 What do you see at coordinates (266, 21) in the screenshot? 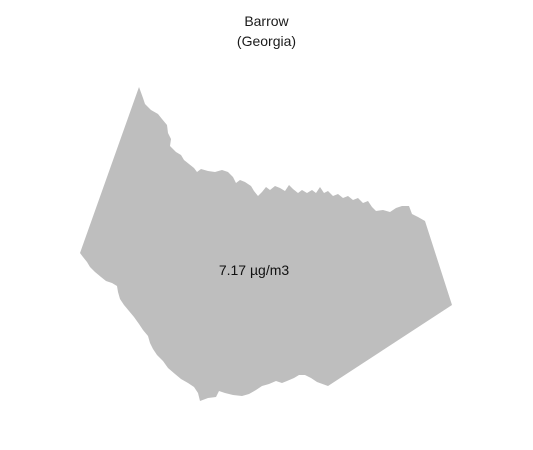
I see `map-title: Barrow` at bounding box center [266, 21].